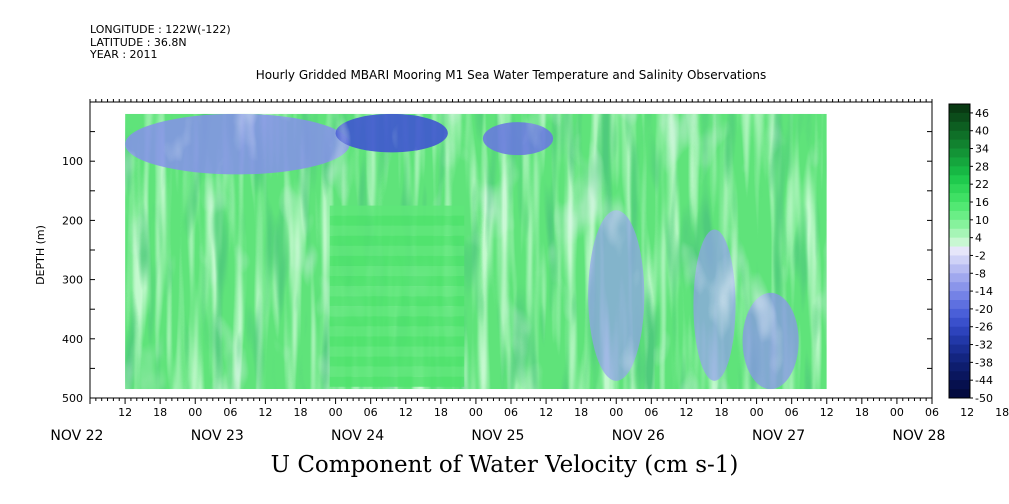 The height and width of the screenshot is (504, 1009). Describe the element at coordinates (982, 220) in the screenshot. I see `colorbar-label: 10` at that location.